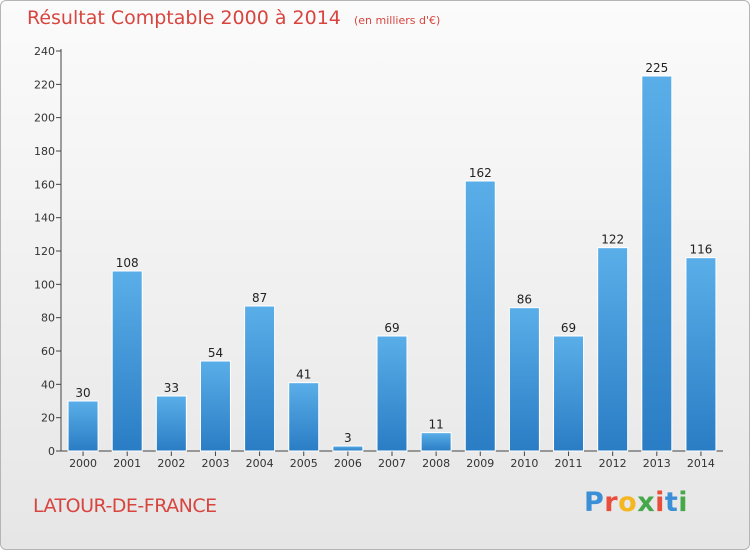  What do you see at coordinates (44, 251) in the screenshot?
I see `y-tick-label: 120` at bounding box center [44, 251].